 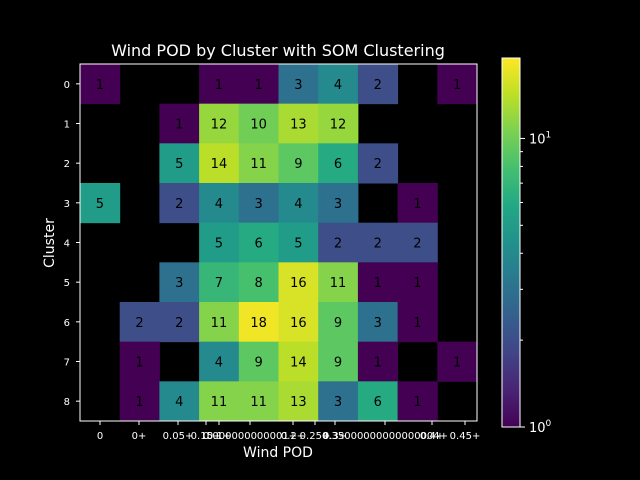 I want to click on x-tick-label: 0.2+, so click(x=293, y=436).